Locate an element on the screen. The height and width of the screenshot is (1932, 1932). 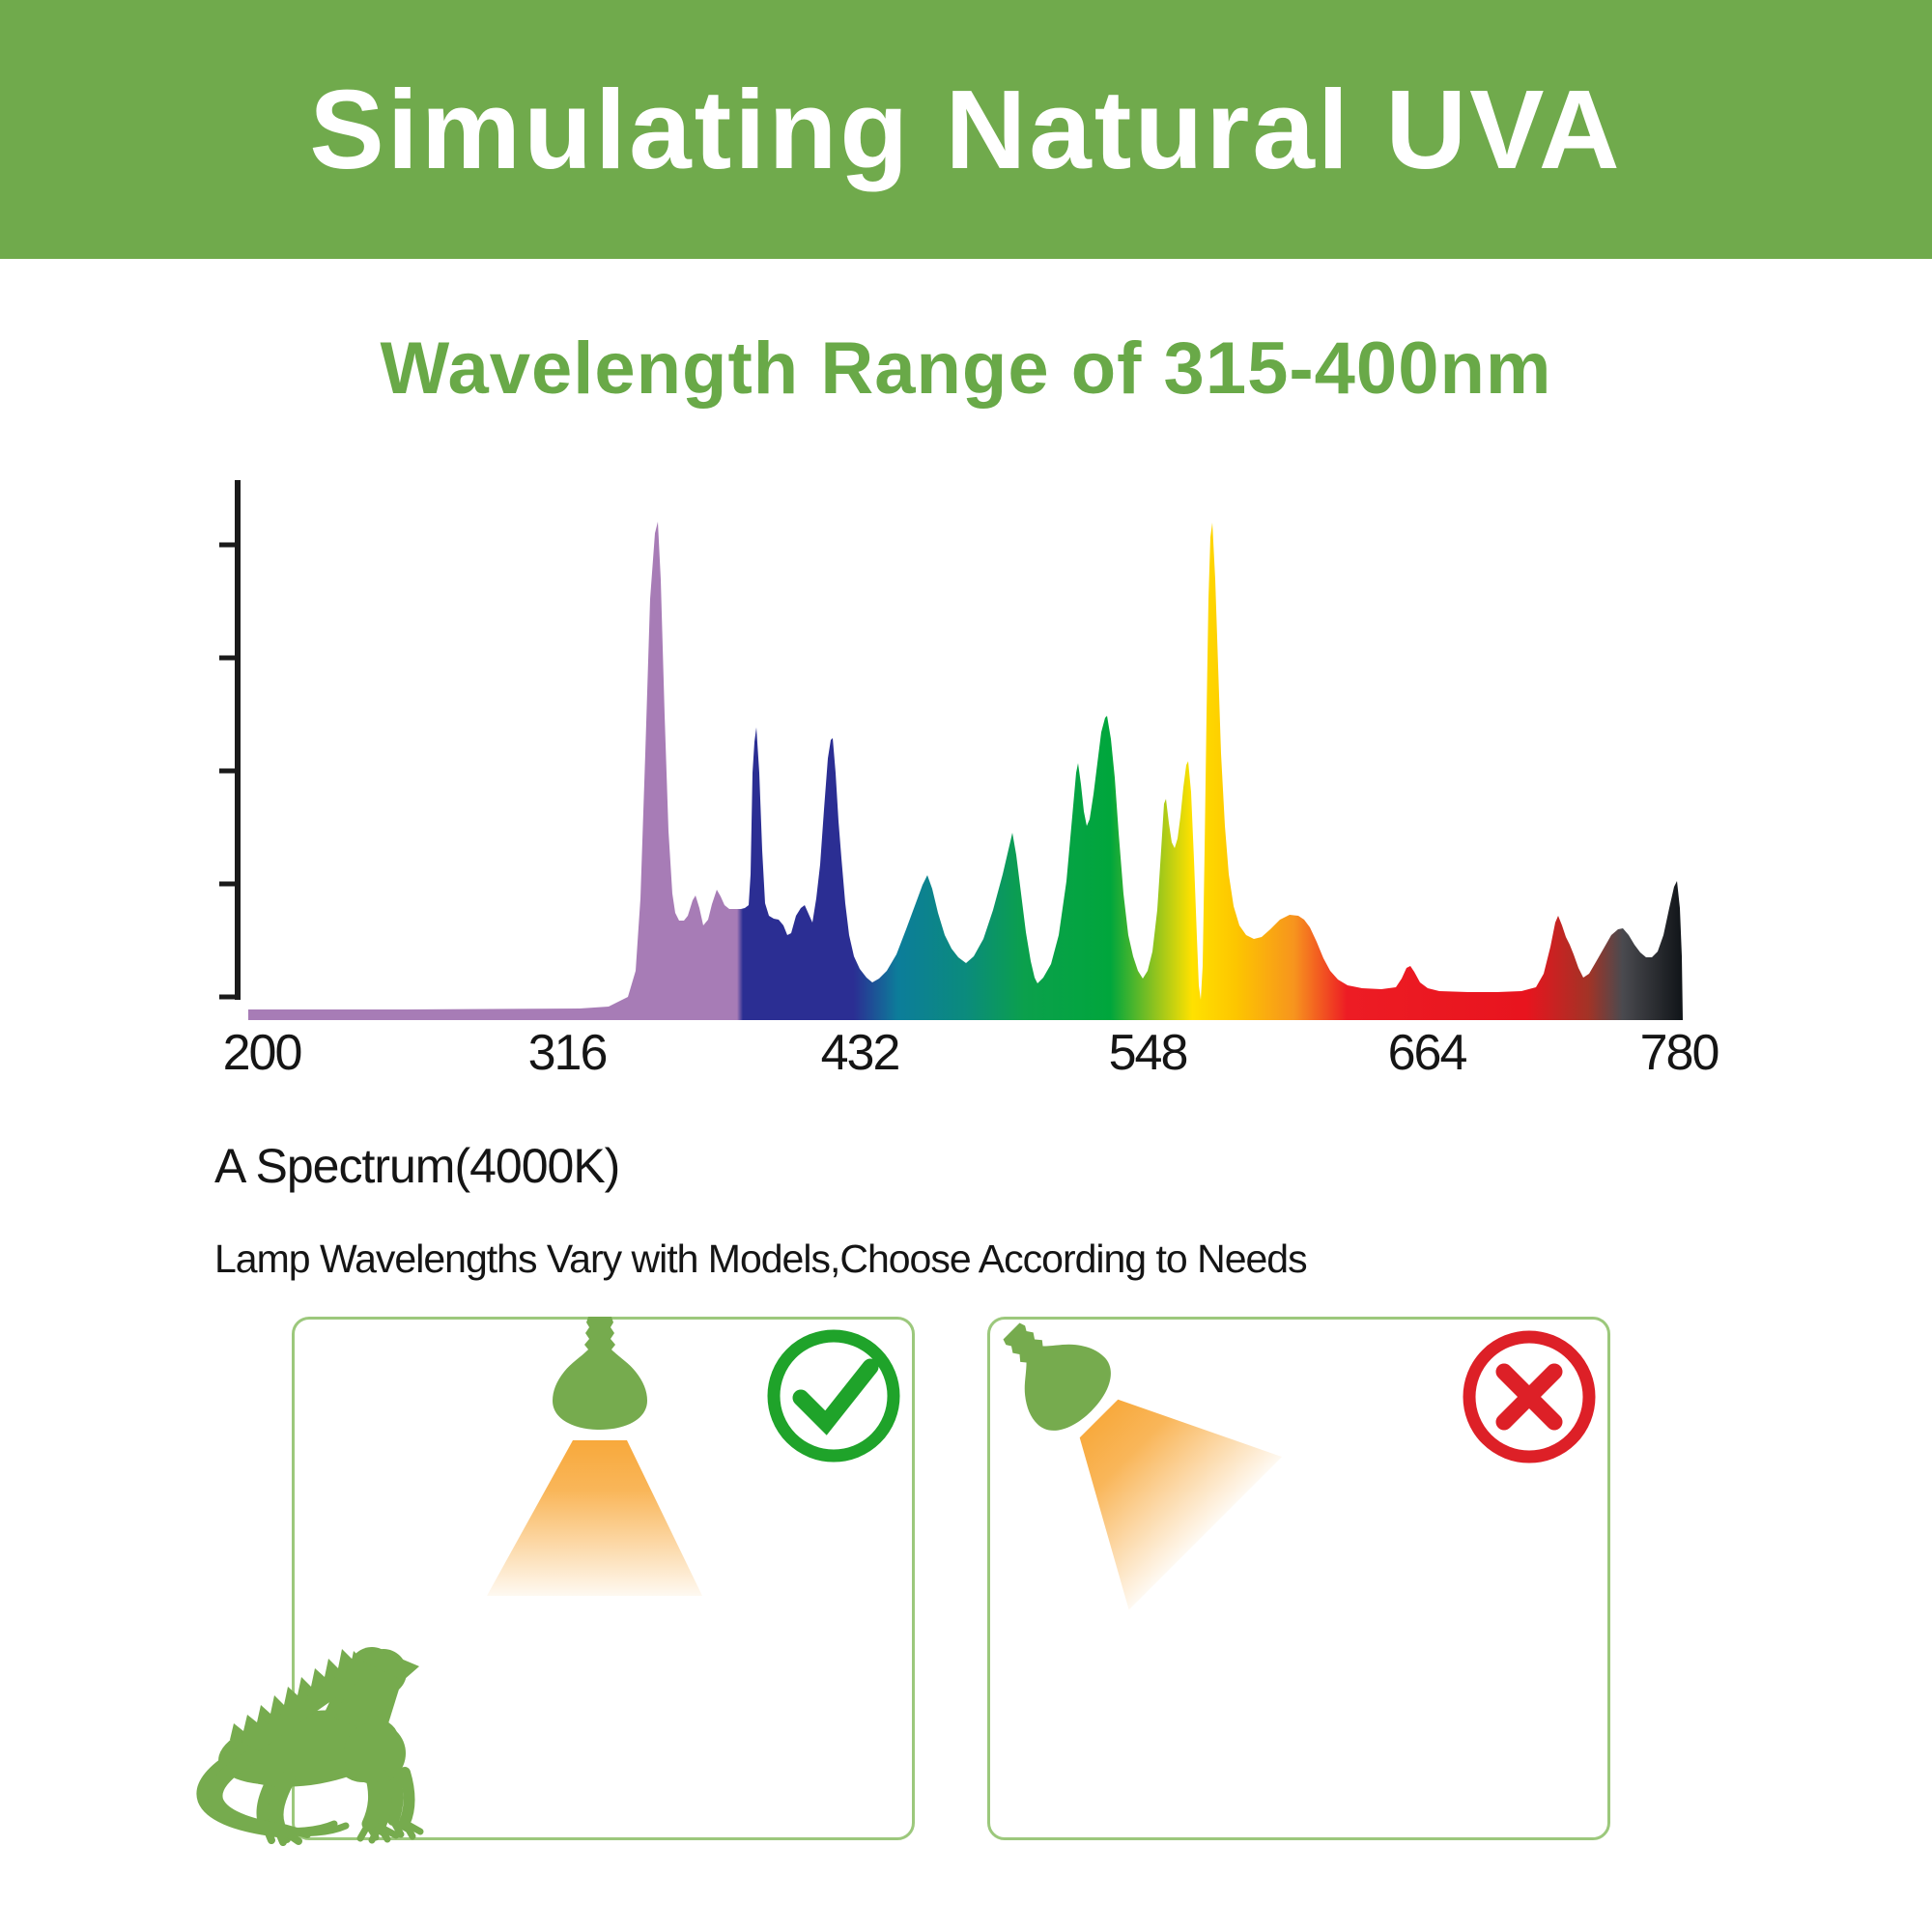
wrong-usage-box is located at coordinates (1298, 1578).